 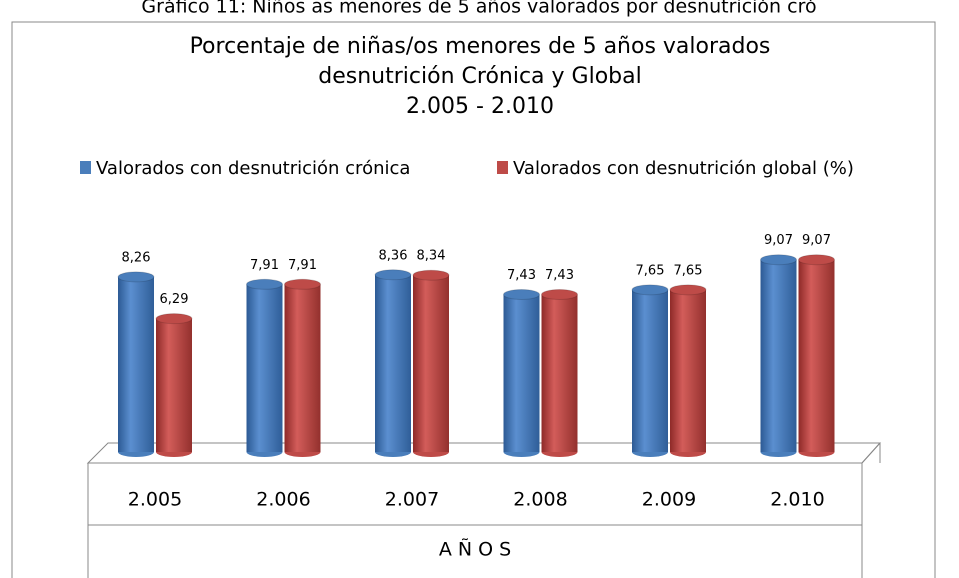 What do you see at coordinates (283, 500) in the screenshot?
I see `x-tick-label: 2.006` at bounding box center [283, 500].